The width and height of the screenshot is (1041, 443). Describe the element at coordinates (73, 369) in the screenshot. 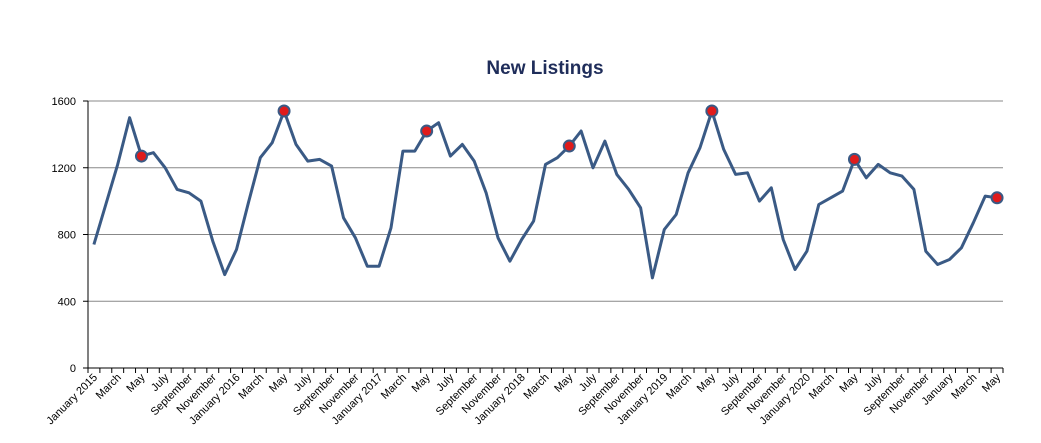

I see `y-tick-label: 0` at that location.